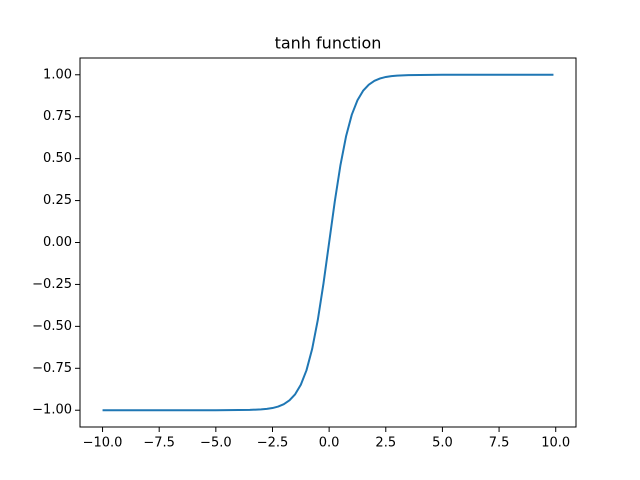 The height and width of the screenshot is (480, 640). I want to click on y-tick-label: −0.75, so click(52, 368).